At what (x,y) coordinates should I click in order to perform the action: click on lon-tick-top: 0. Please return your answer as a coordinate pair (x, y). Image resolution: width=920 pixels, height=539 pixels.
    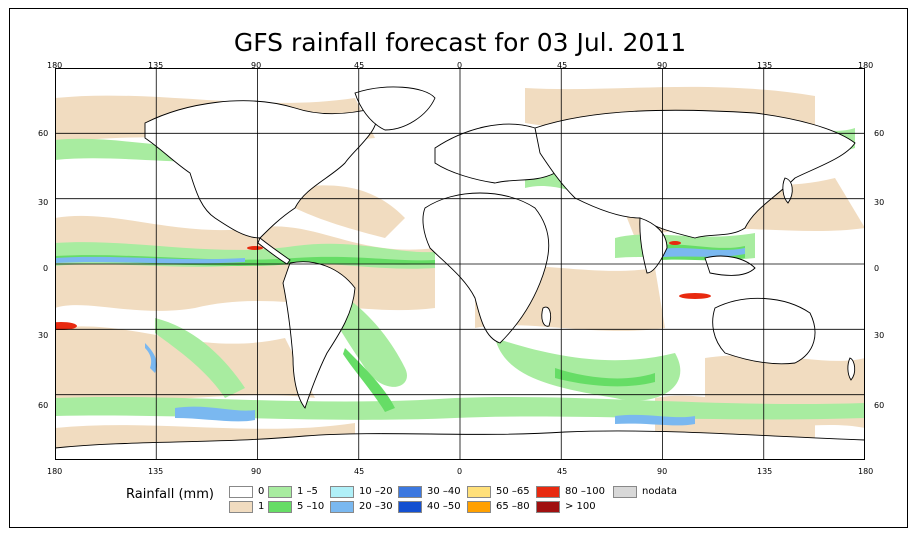
    Looking at the image, I should click on (460, 65).